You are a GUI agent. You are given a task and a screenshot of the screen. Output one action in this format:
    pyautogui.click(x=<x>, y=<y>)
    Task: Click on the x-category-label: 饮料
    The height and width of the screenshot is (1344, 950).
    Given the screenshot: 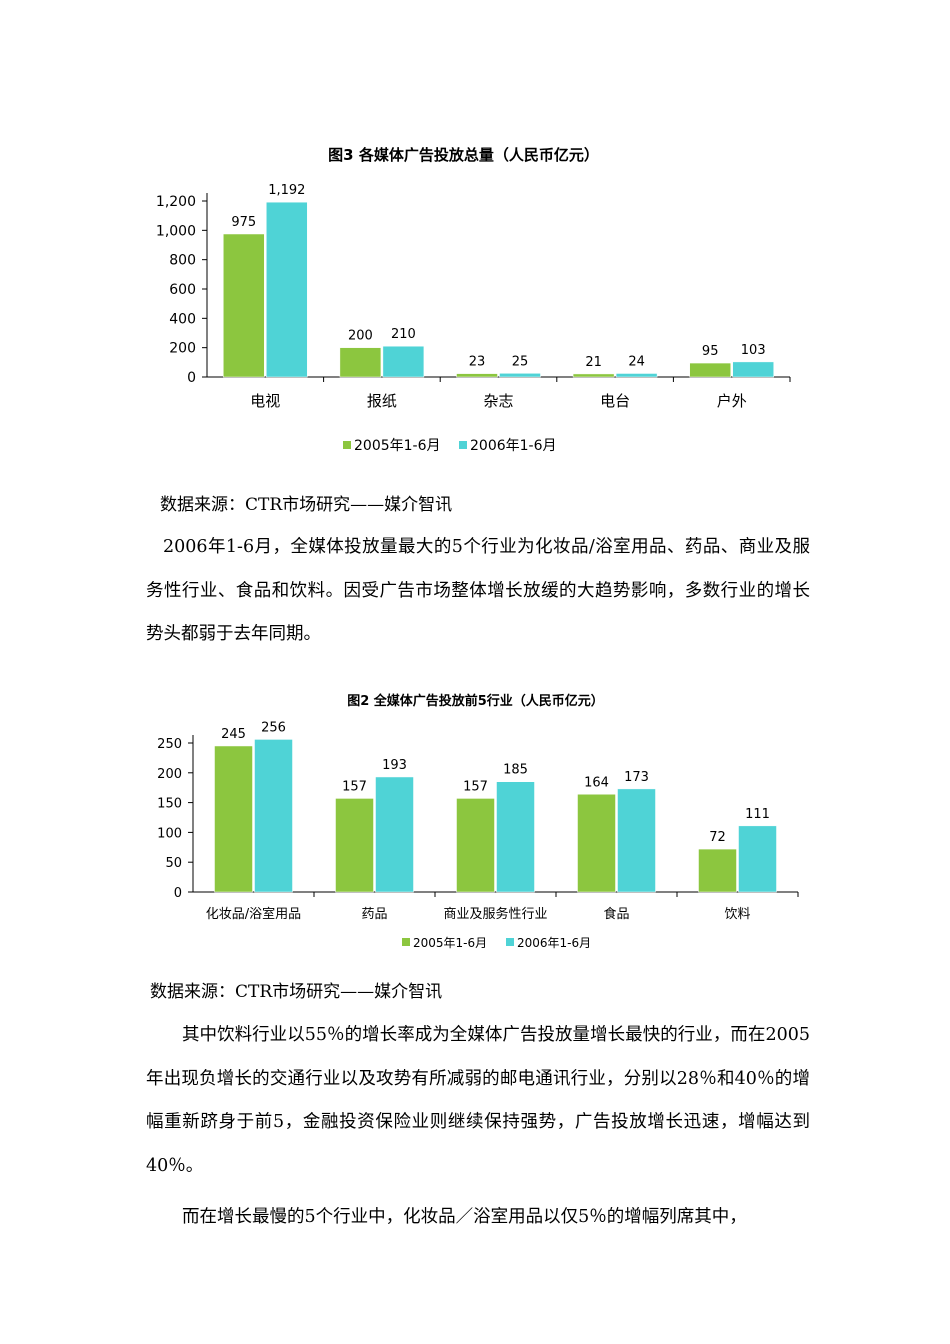 What is the action you would take?
    pyautogui.click(x=737, y=914)
    